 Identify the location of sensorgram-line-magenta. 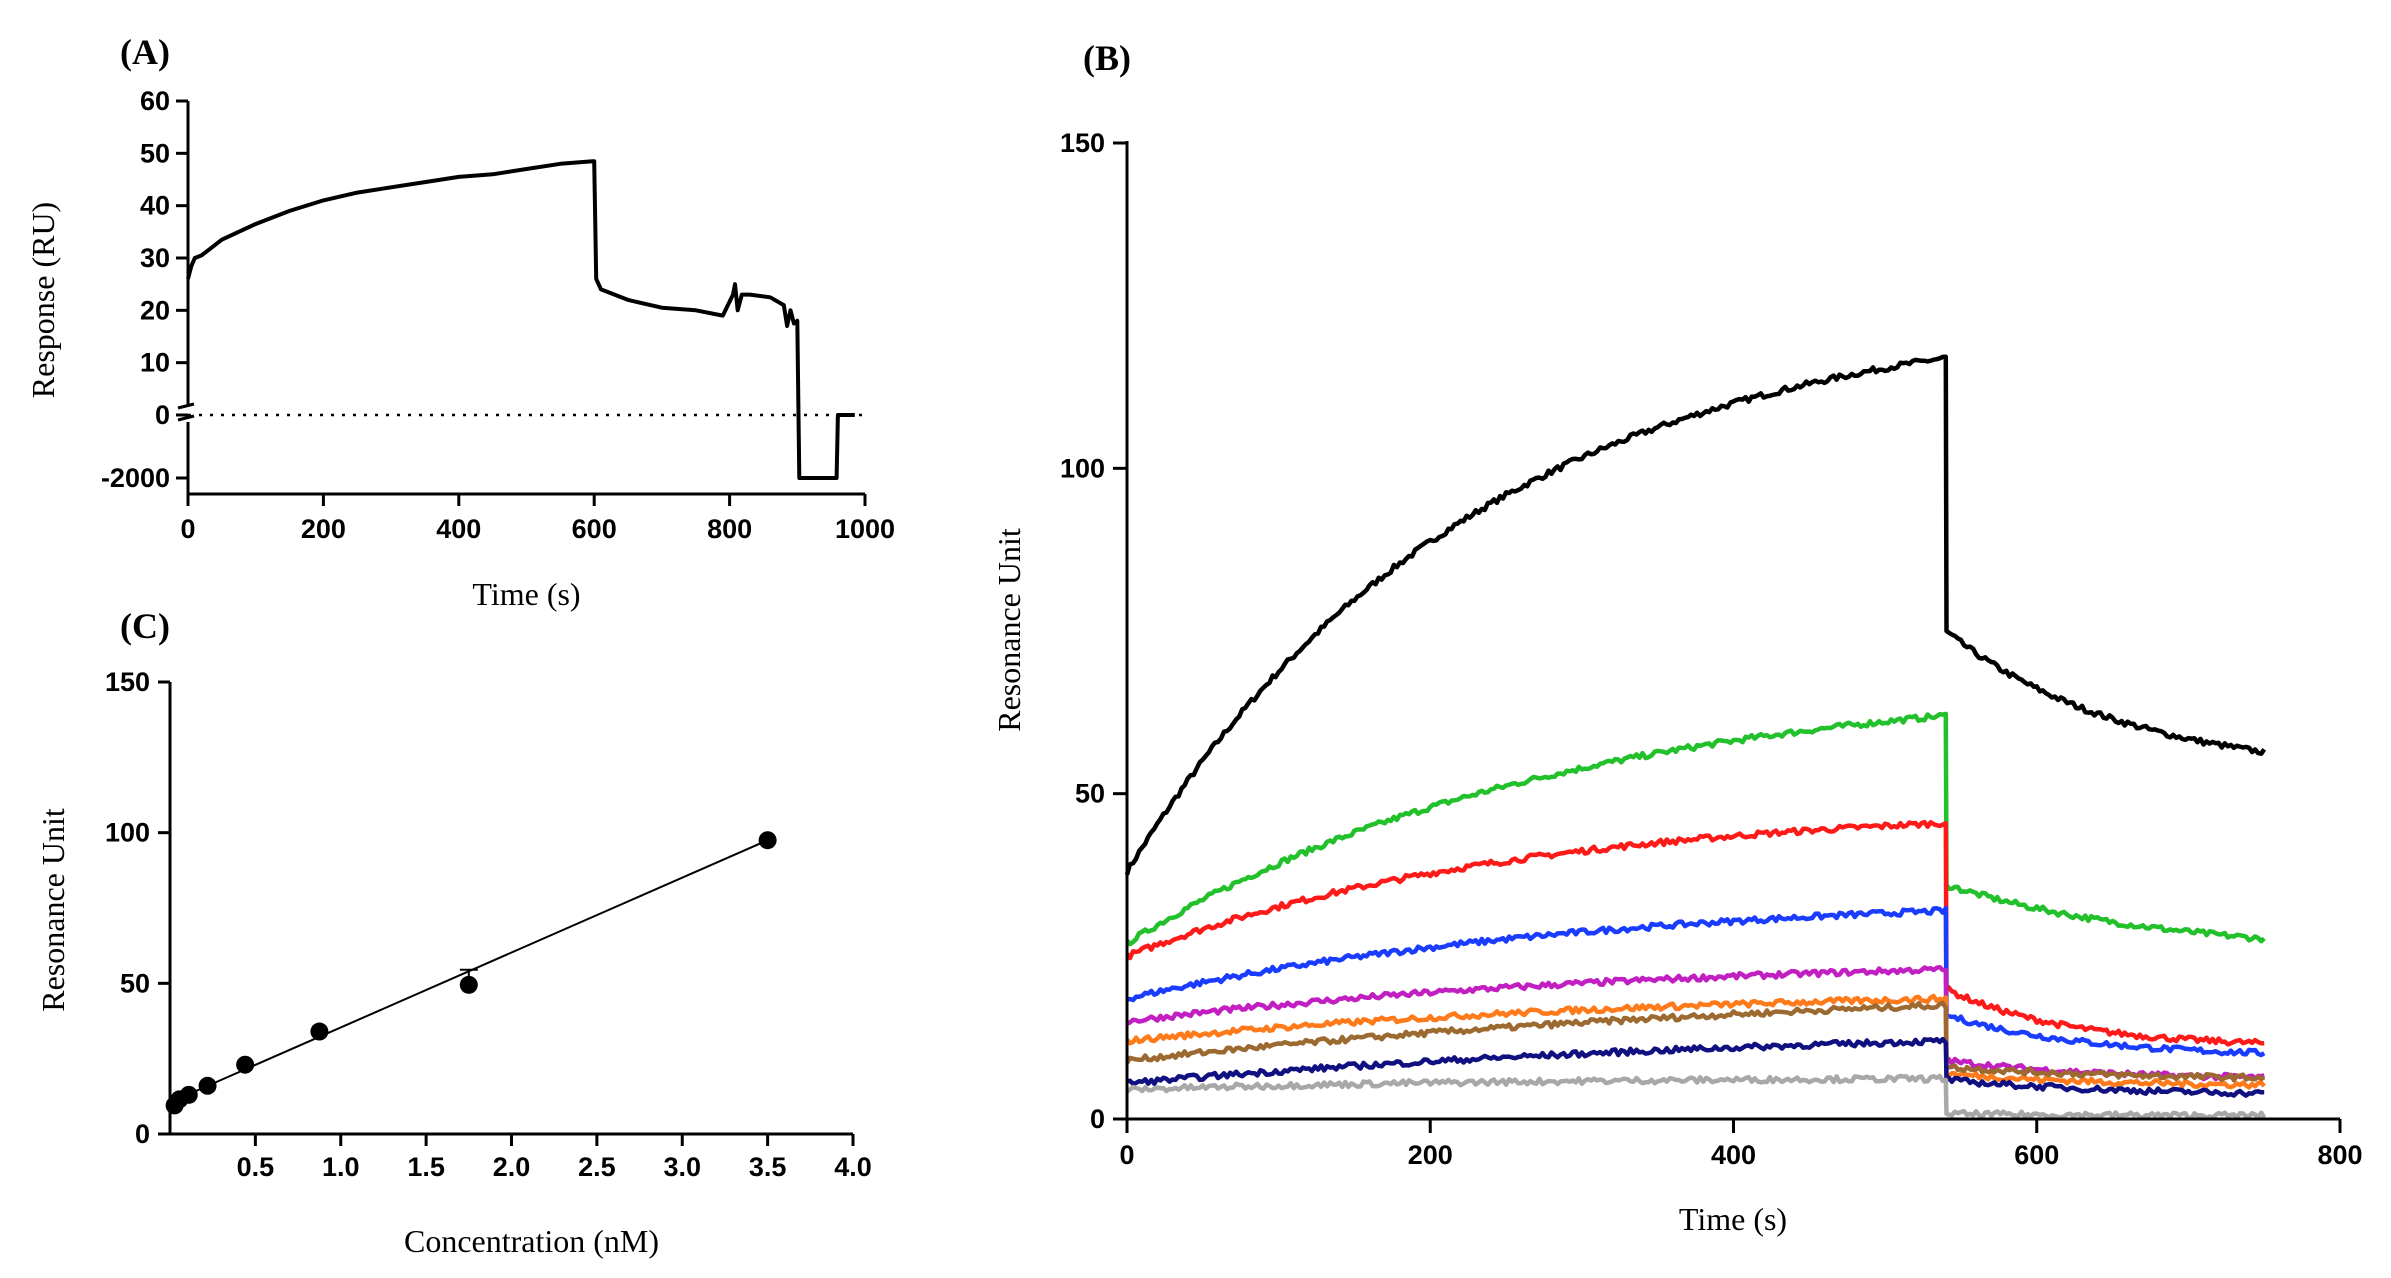
(1695, 1023).